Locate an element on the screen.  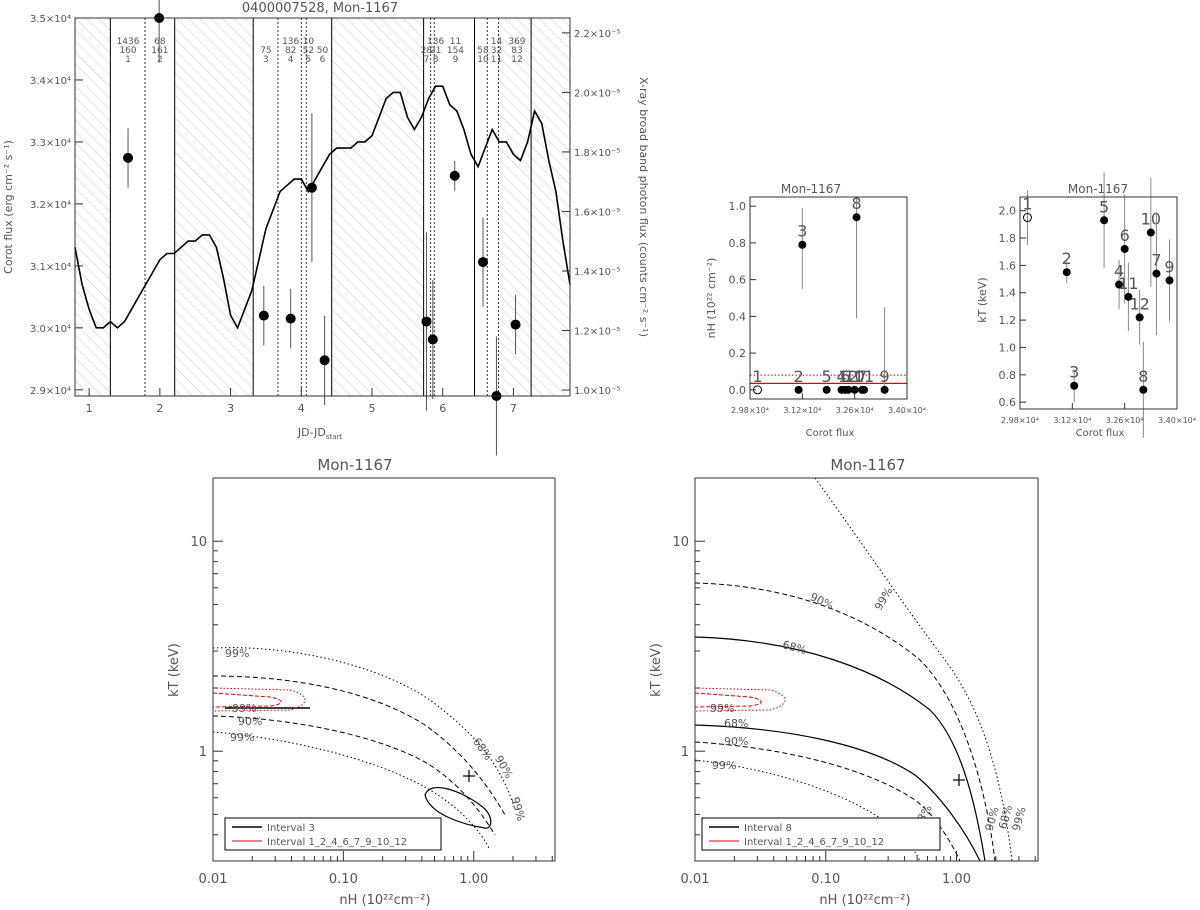
y-tick-label: 3.1×10⁴ is located at coordinates (50, 267).